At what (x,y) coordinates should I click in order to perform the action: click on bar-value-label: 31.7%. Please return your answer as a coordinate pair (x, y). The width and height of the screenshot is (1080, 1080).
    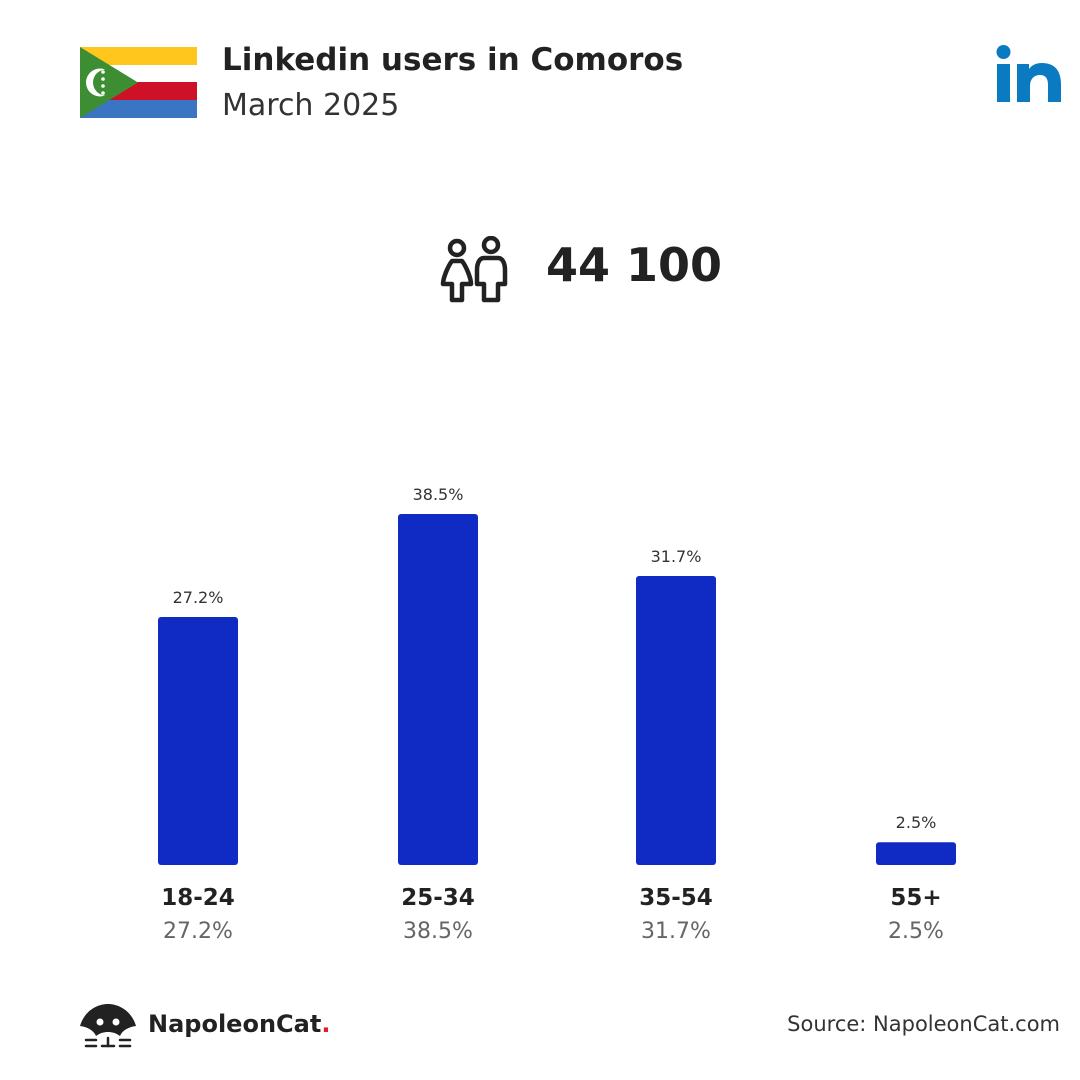
    Looking at the image, I should click on (676, 556).